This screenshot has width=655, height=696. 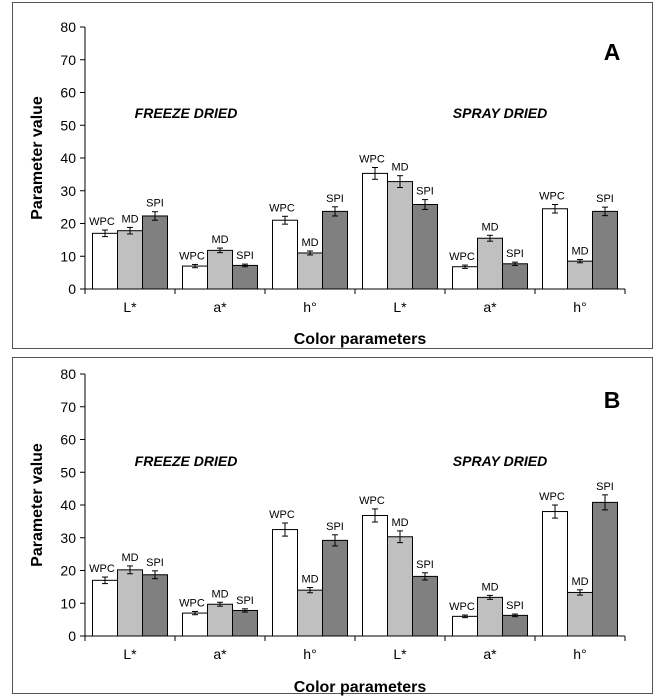 I want to click on panel-a-y-tick-label: 80, so click(x=68, y=27).